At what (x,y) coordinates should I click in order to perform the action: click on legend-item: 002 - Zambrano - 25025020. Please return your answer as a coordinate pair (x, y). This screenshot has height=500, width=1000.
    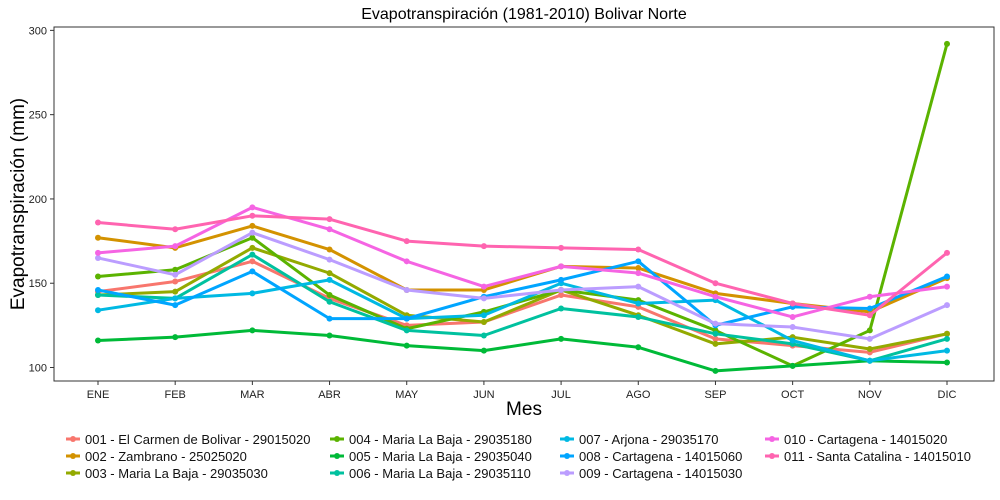
    Looking at the image, I should click on (156, 456).